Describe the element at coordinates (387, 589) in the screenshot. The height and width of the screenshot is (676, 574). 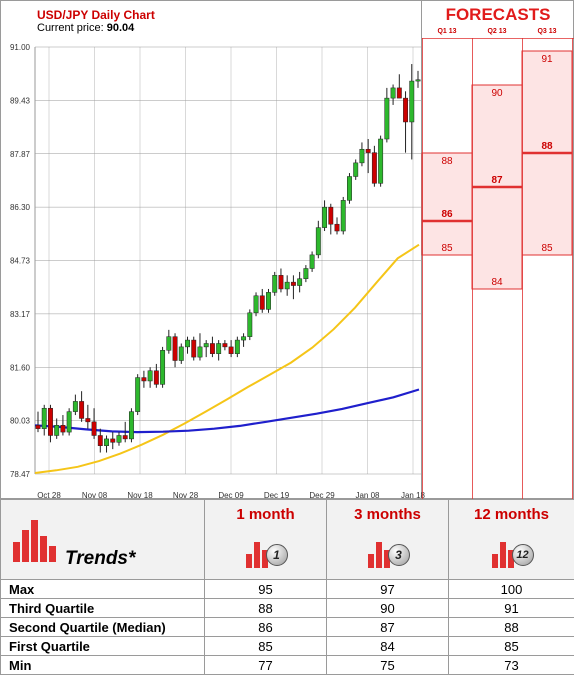
I see `cell-value: 97` at that location.